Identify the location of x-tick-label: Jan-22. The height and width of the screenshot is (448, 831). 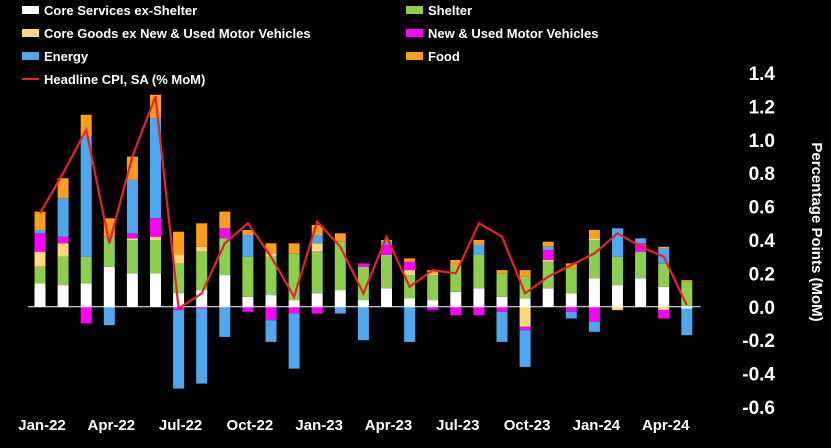
(42, 425).